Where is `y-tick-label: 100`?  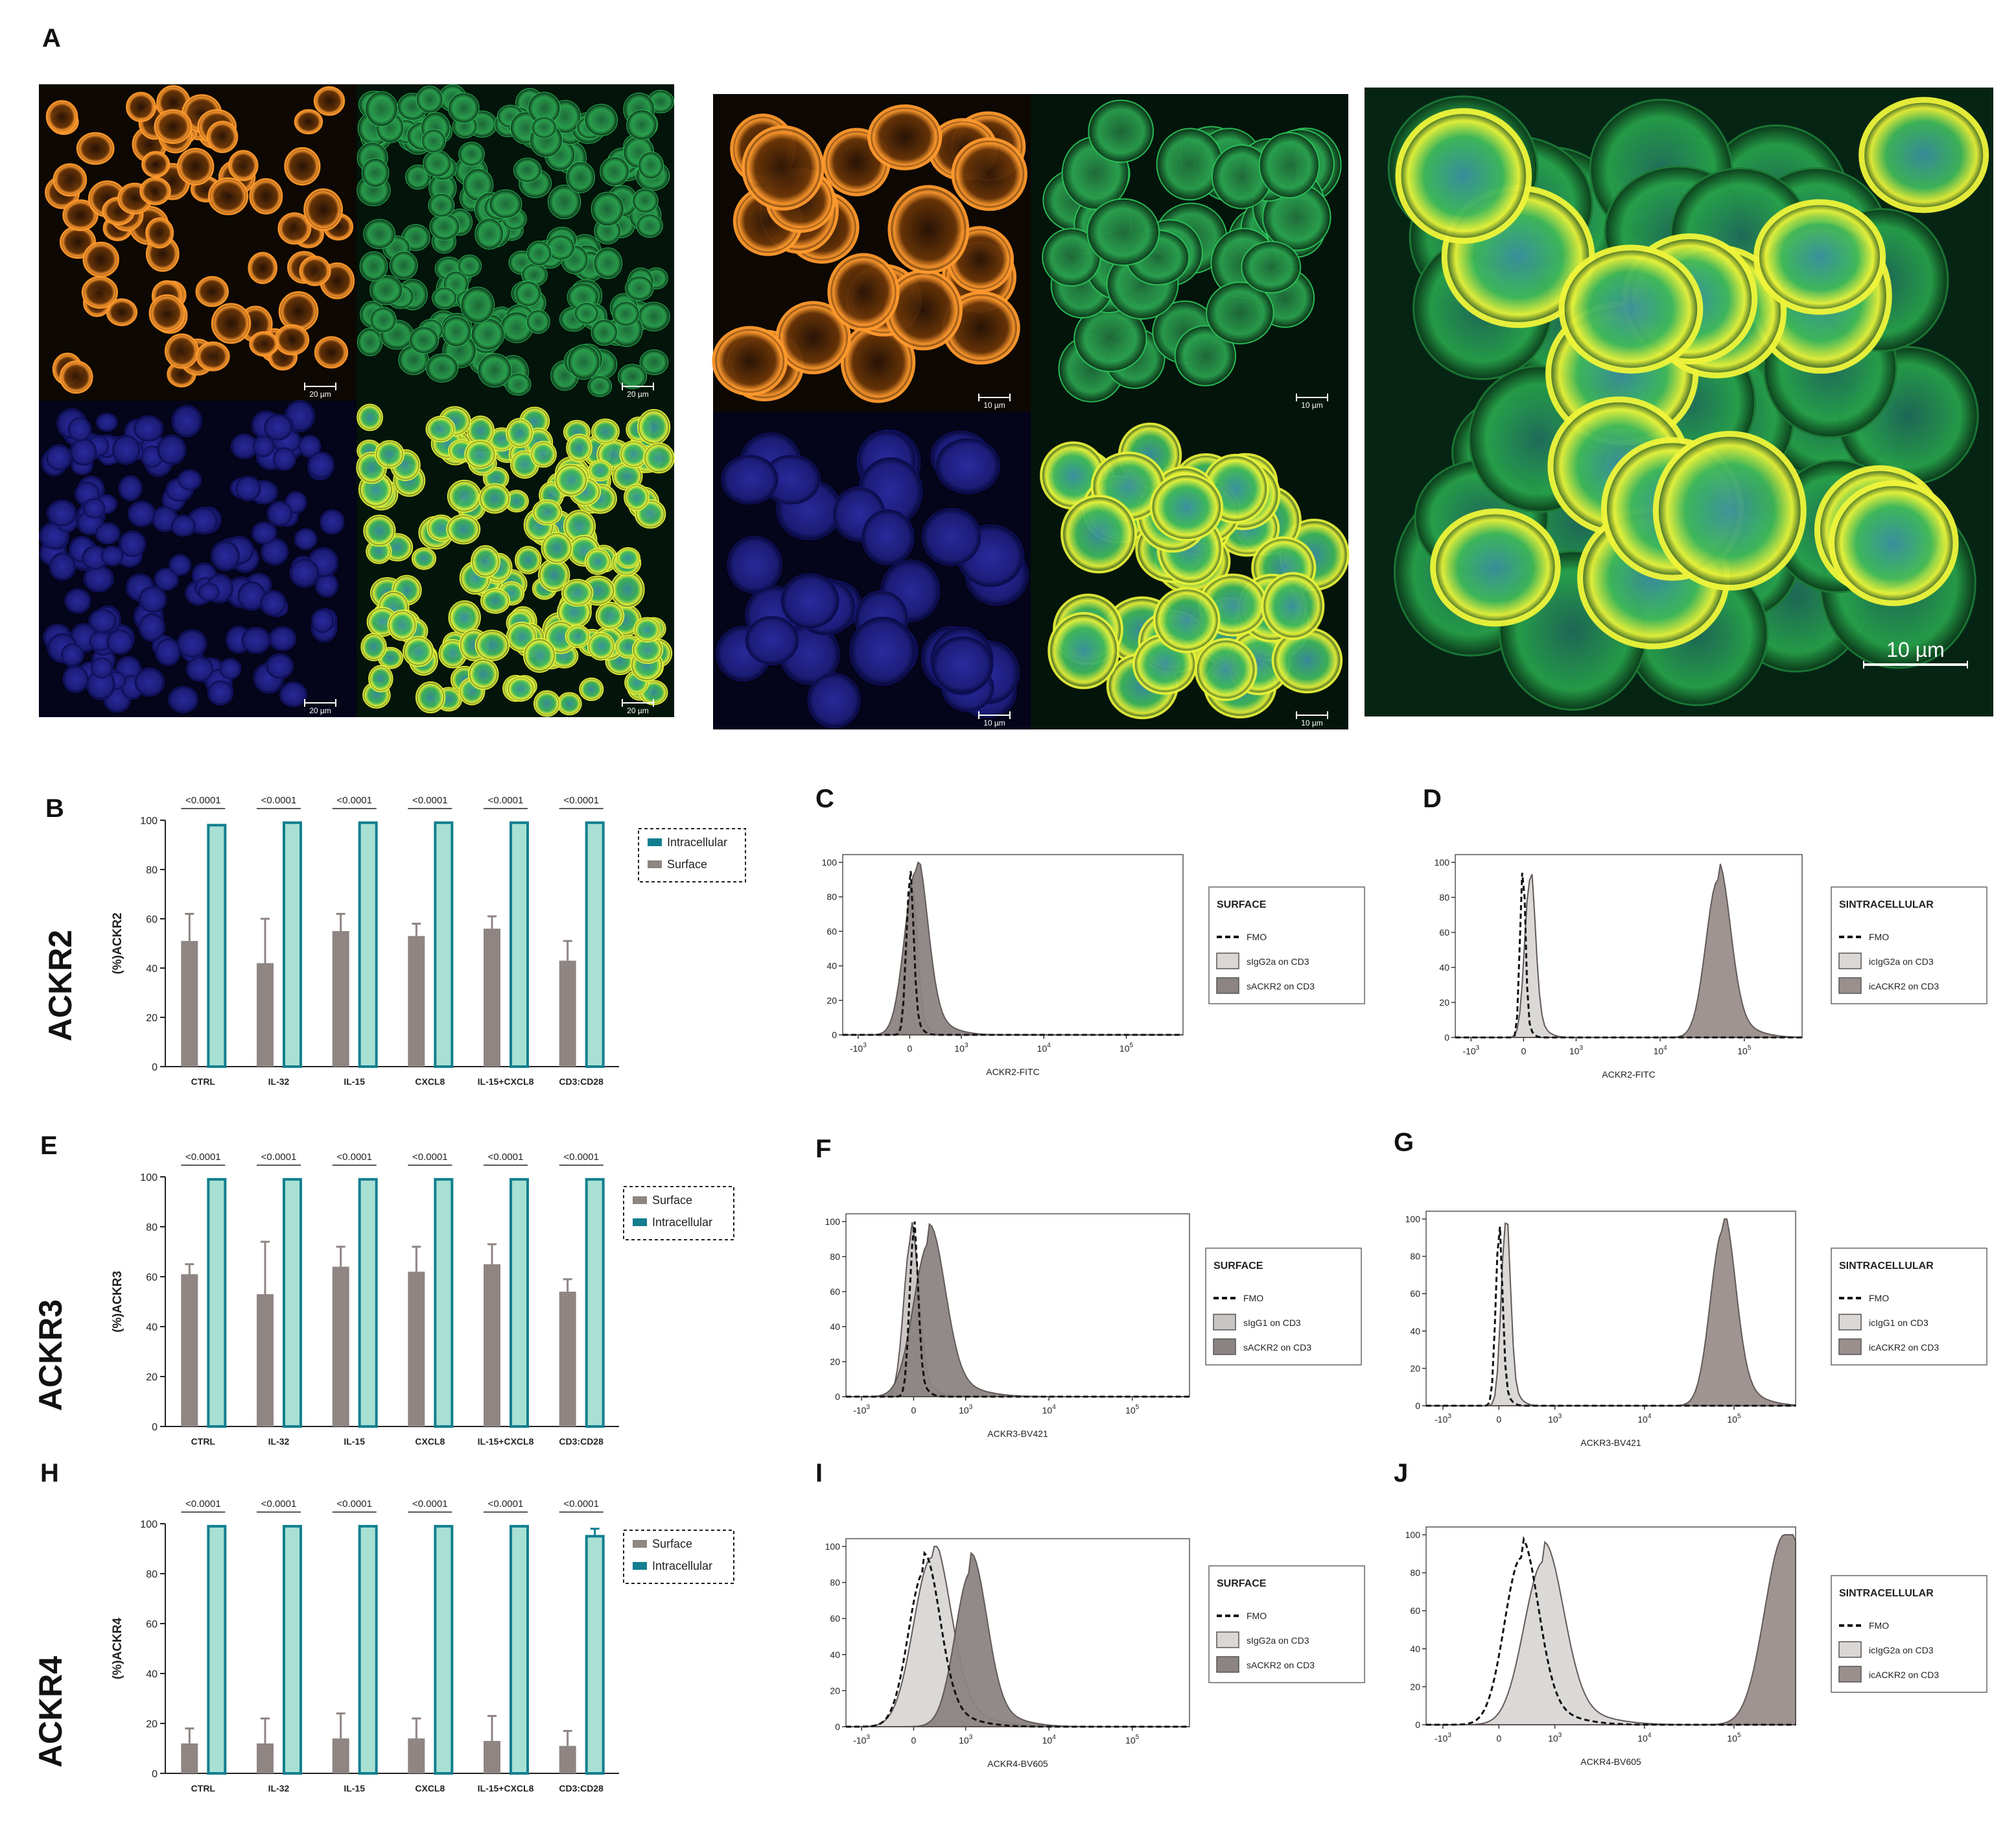
y-tick-label: 100 is located at coordinates (149, 1524).